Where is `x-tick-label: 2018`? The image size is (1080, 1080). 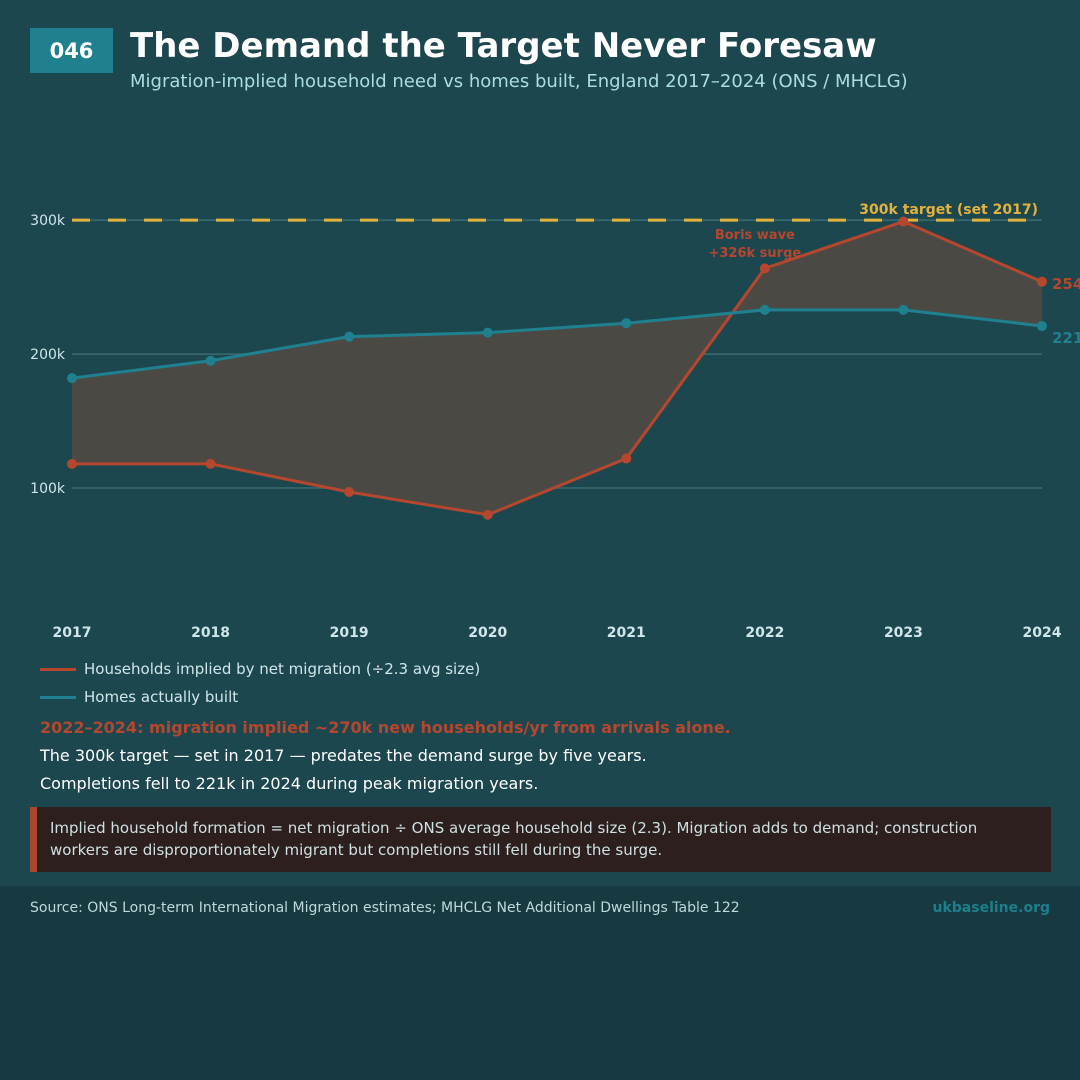
x-tick-label: 2018 is located at coordinates (210, 633).